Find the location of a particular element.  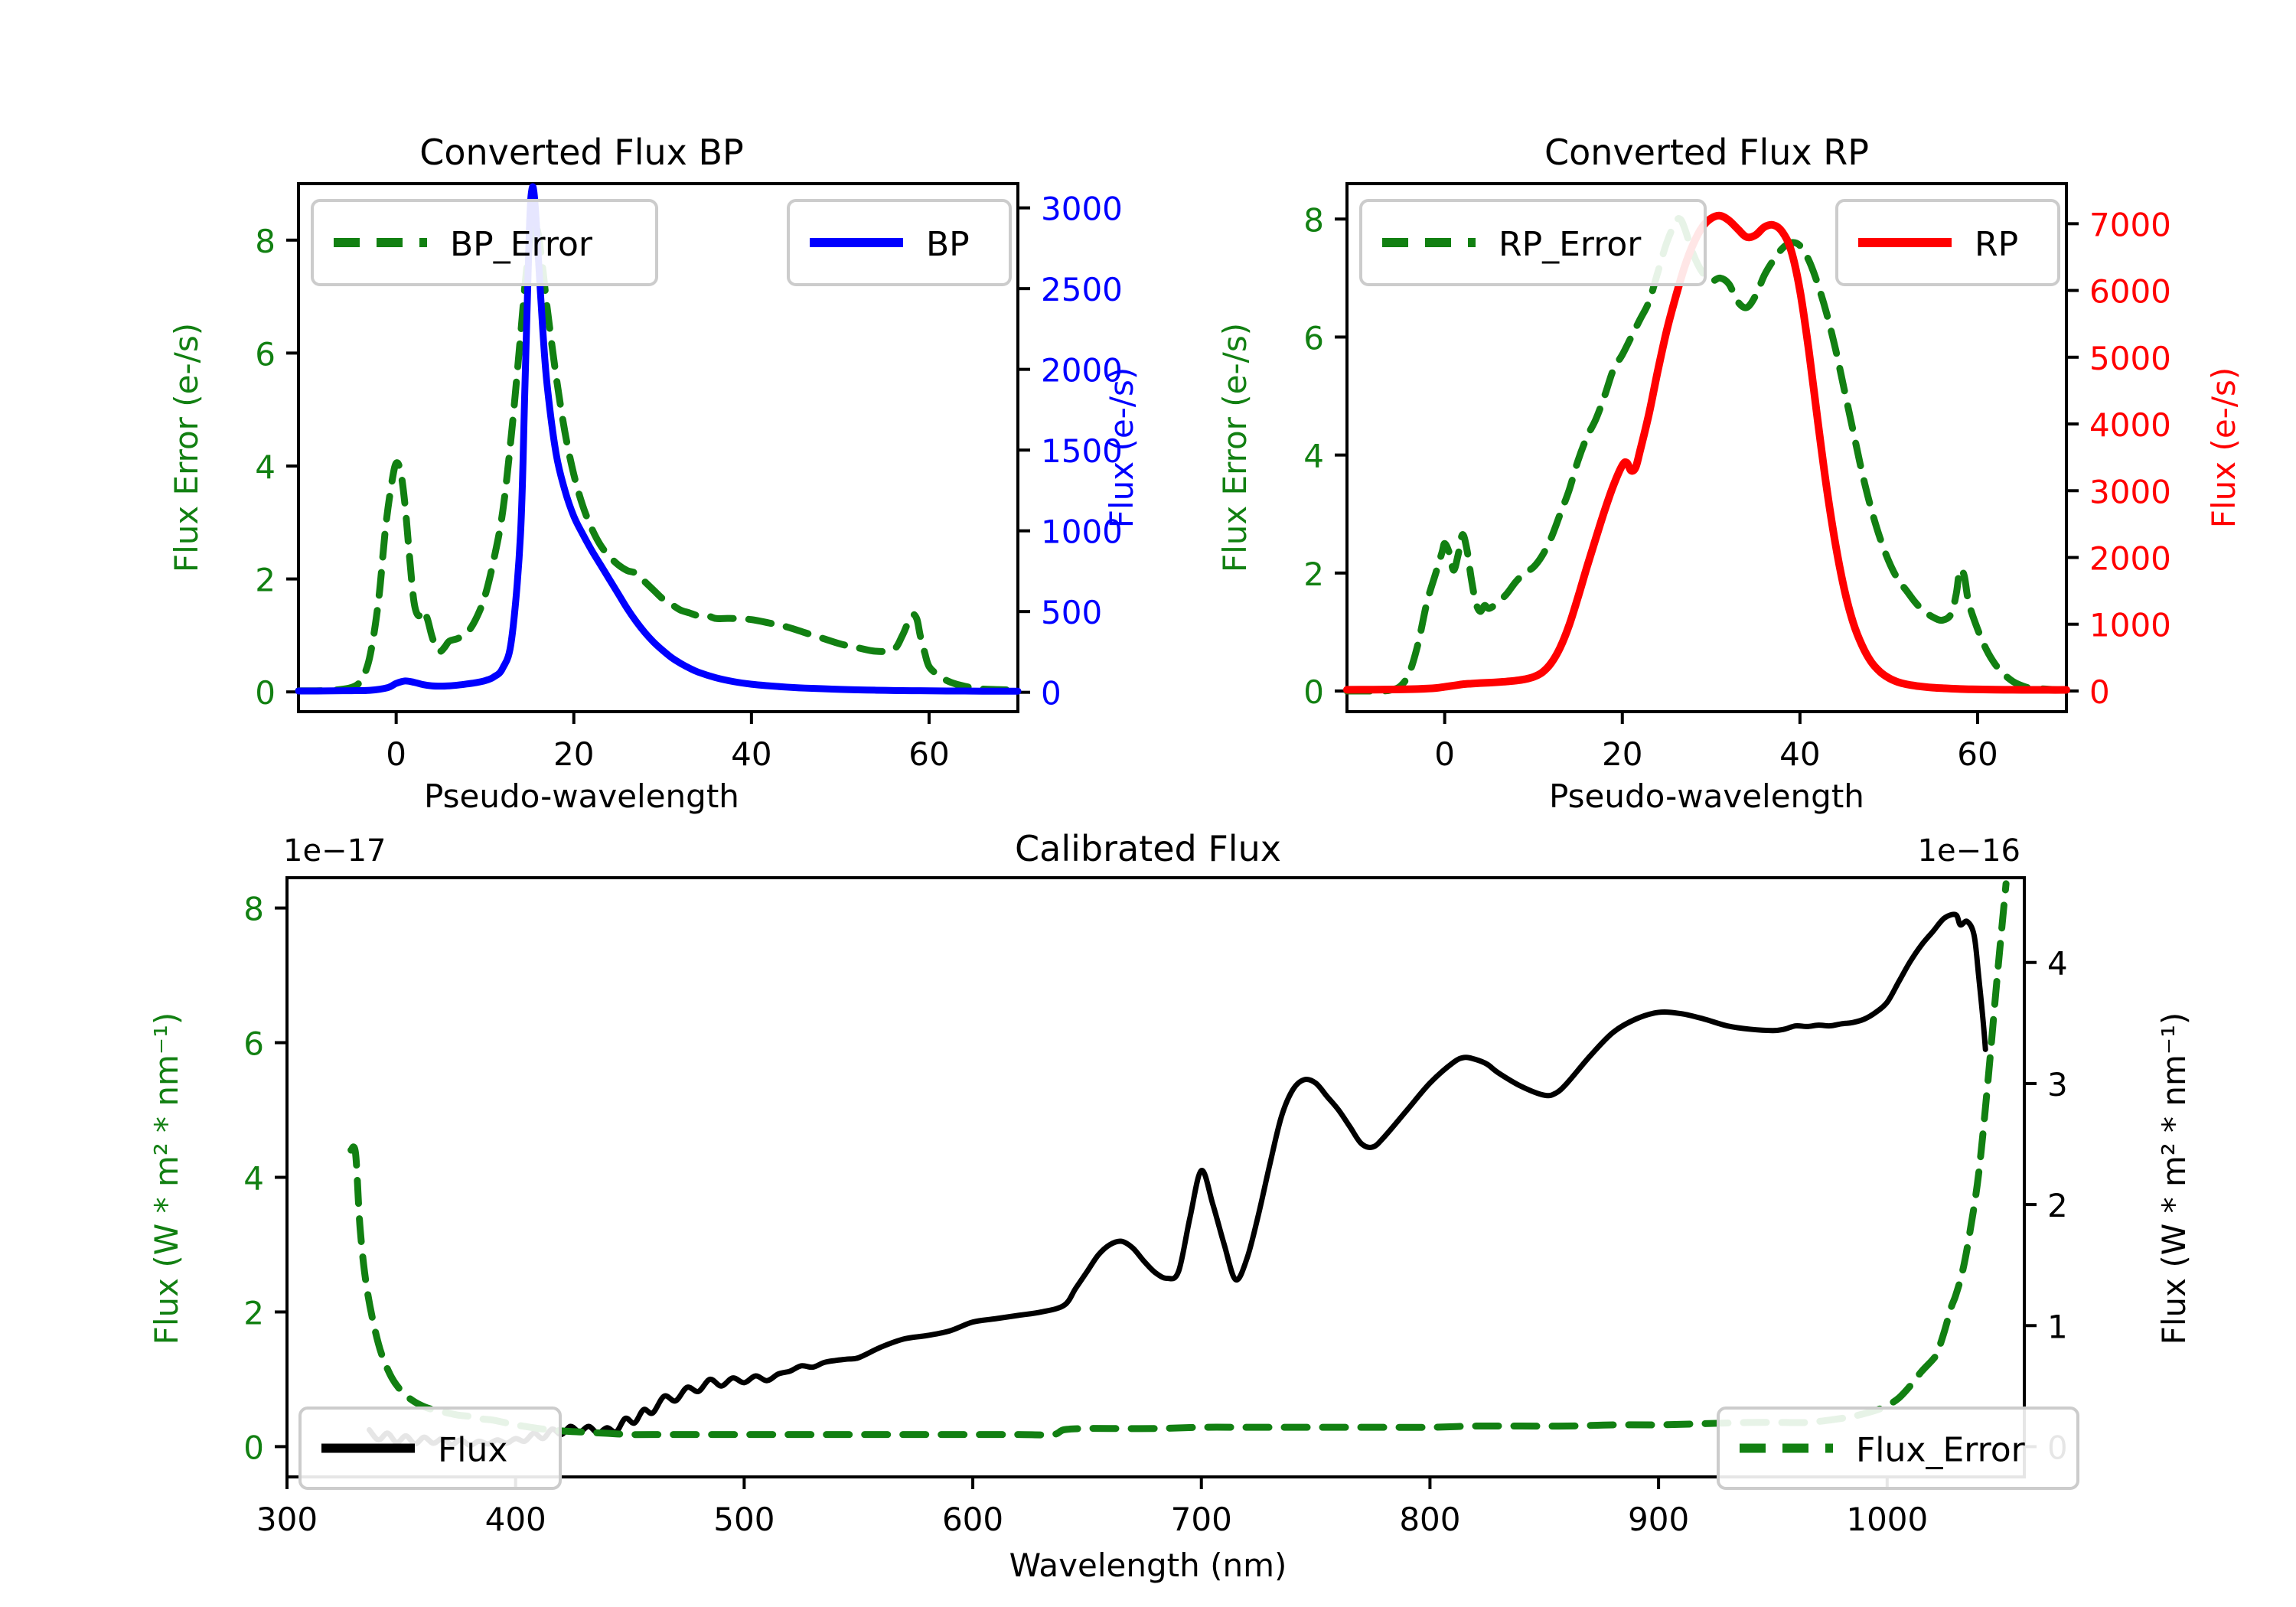

series-bp-error is located at coordinates (658, 457).